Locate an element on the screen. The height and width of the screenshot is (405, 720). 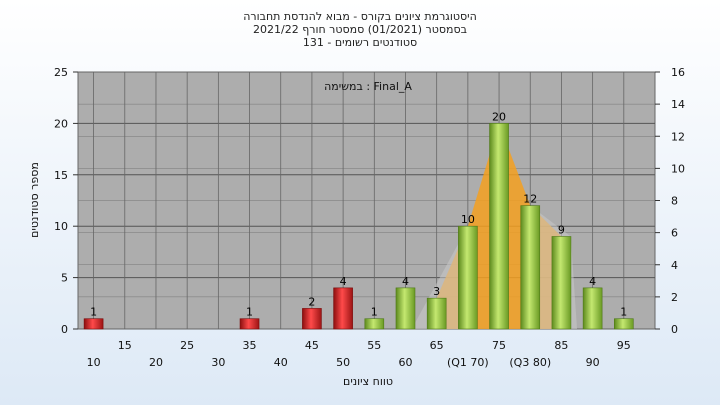
y-axis-title: מספר סטודנטים is located at coordinates (34, 200).